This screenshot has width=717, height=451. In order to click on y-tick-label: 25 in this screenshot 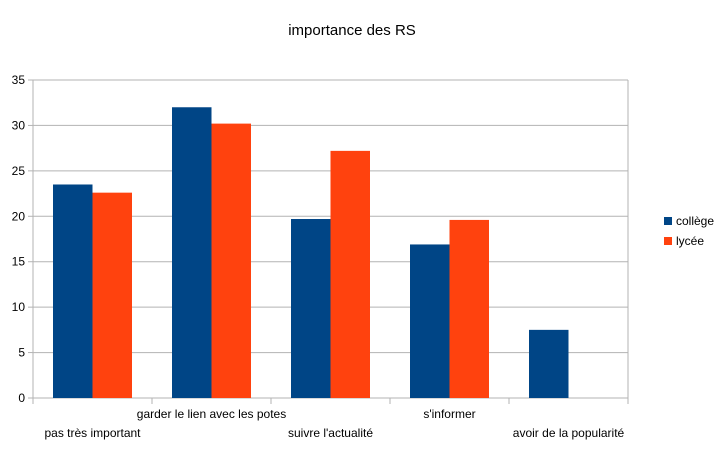, I will do `click(19, 171)`.